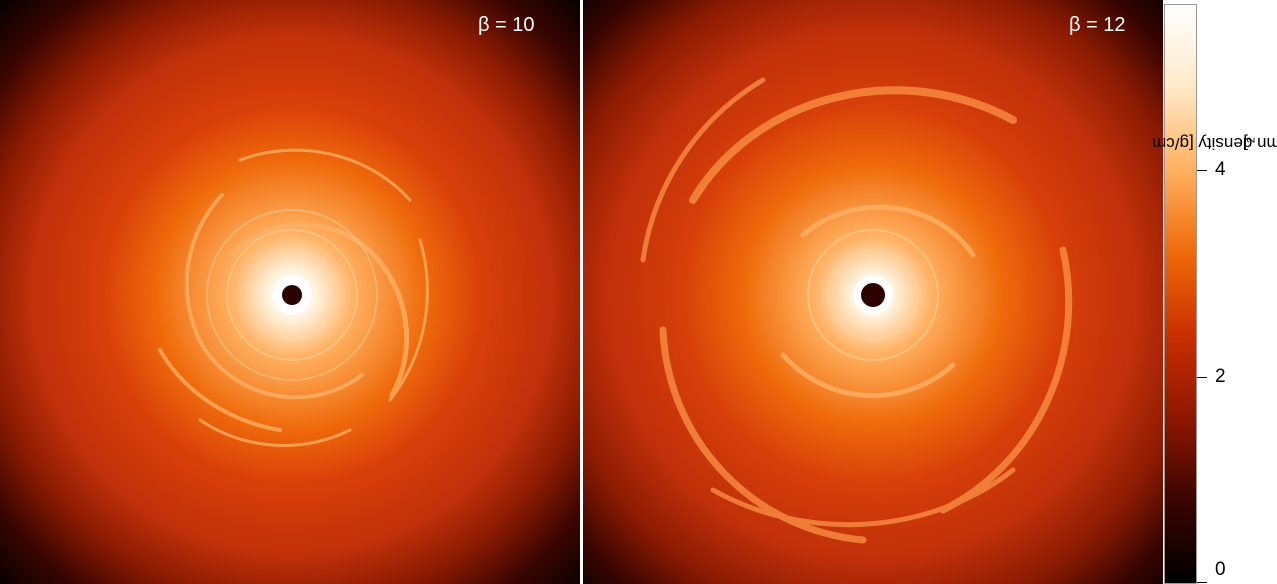 The height and width of the screenshot is (584, 1277). Describe the element at coordinates (1220, 376) in the screenshot. I see `colorbar-tick-label: 2` at that location.